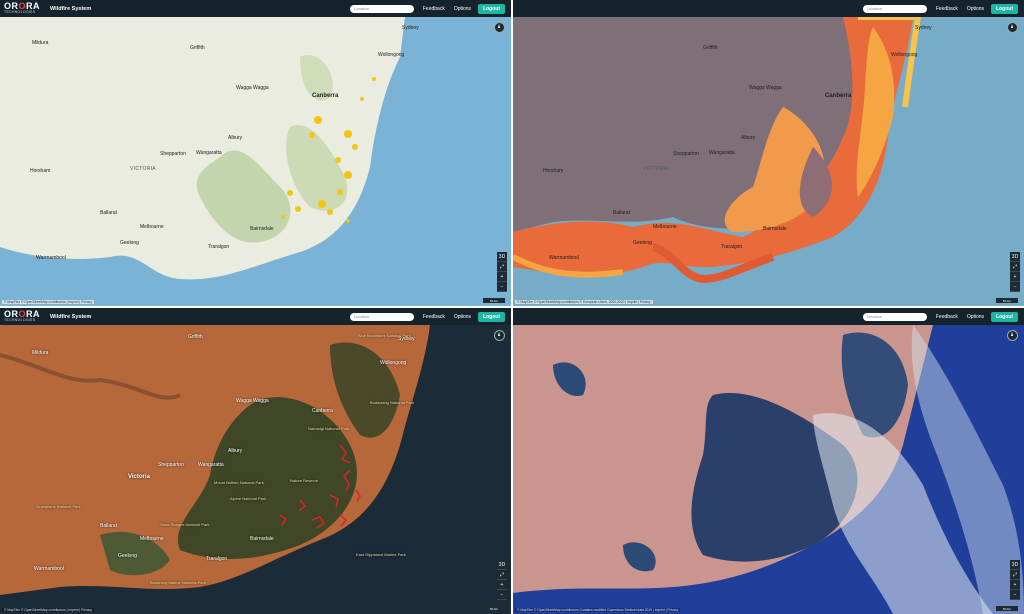  Describe the element at coordinates (209, 153) in the screenshot. I see `city-label-wangaratta: Wangaratta` at that location.